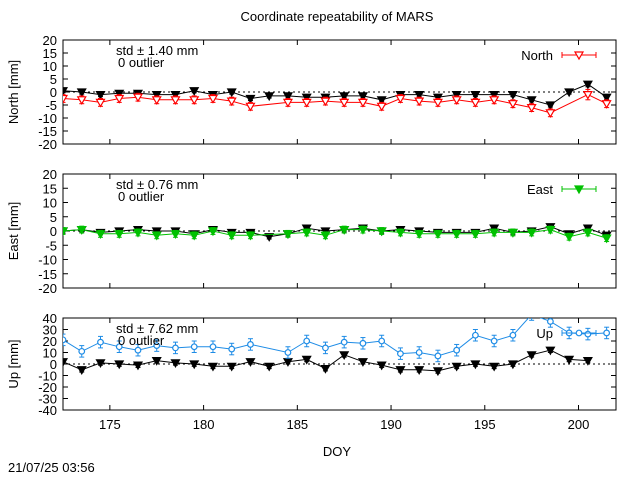 Image resolution: width=640 pixels, height=480 pixels. I want to click on timestamp: 21/07/25 03:56, so click(51, 467).